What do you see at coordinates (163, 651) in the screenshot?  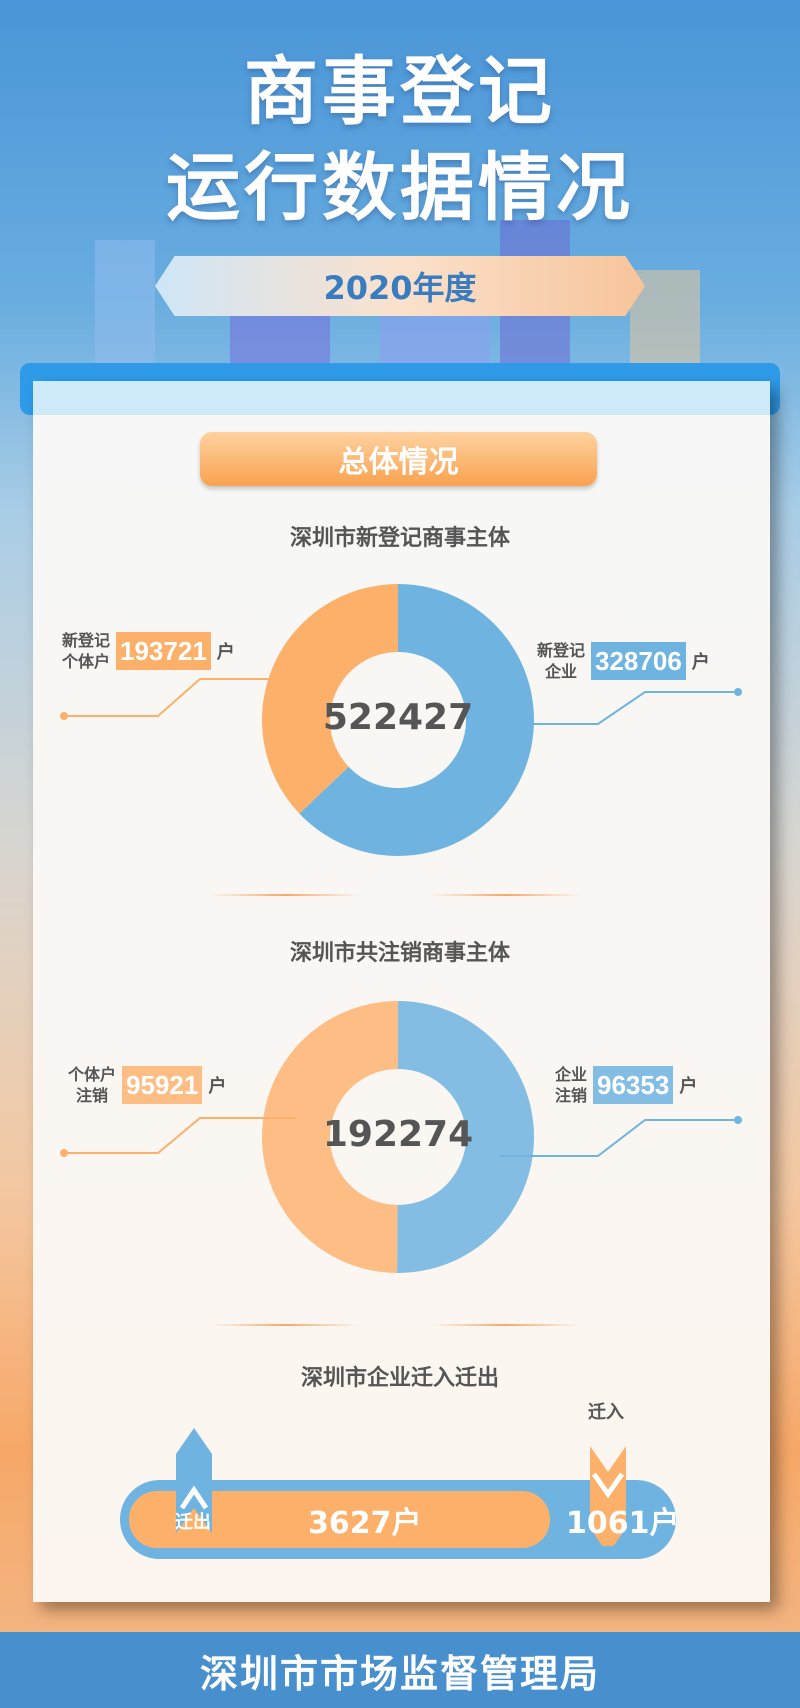 I see `chart1-left-value: 193721` at bounding box center [163, 651].